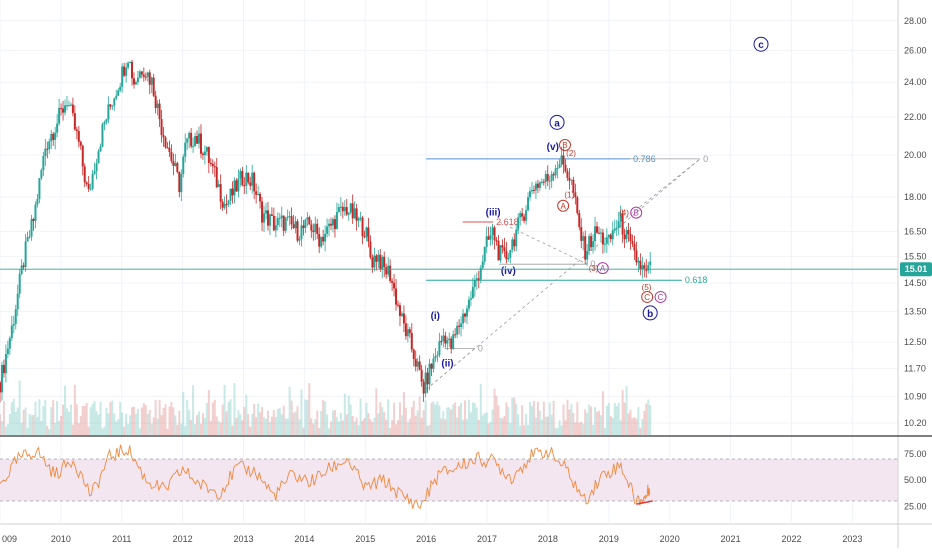 The width and height of the screenshot is (932, 555). I want to click on price-tick-label: 24.00, so click(915, 82).